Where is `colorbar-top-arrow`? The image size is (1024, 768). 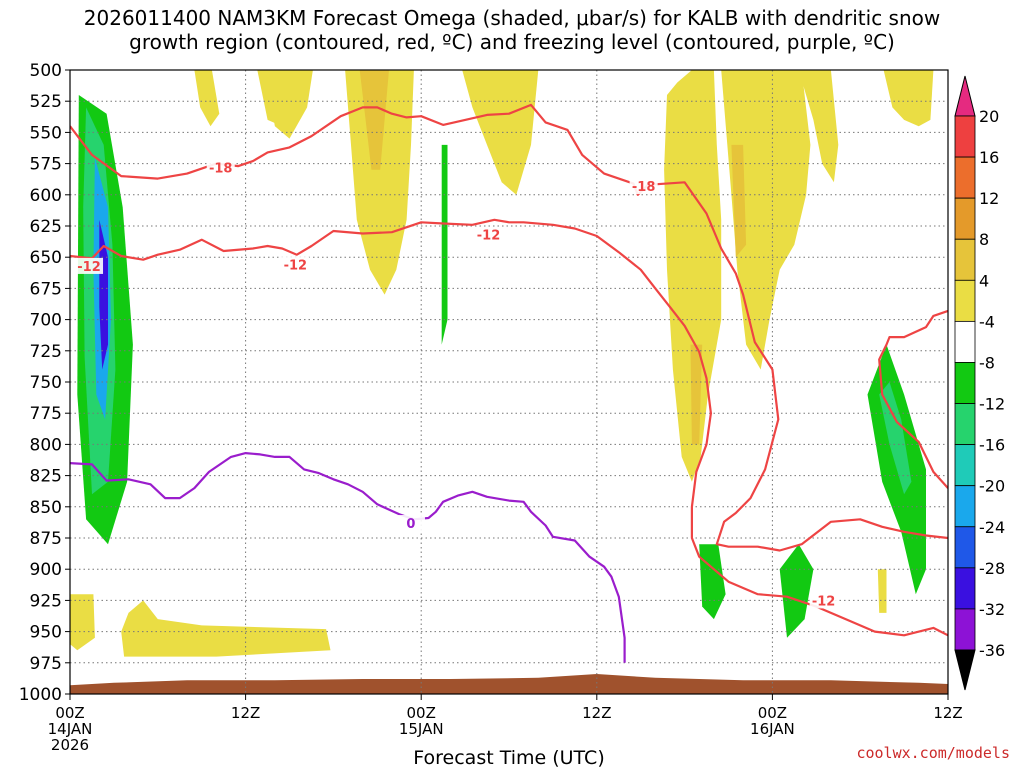
colorbar-top-arrow is located at coordinates (965, 96).